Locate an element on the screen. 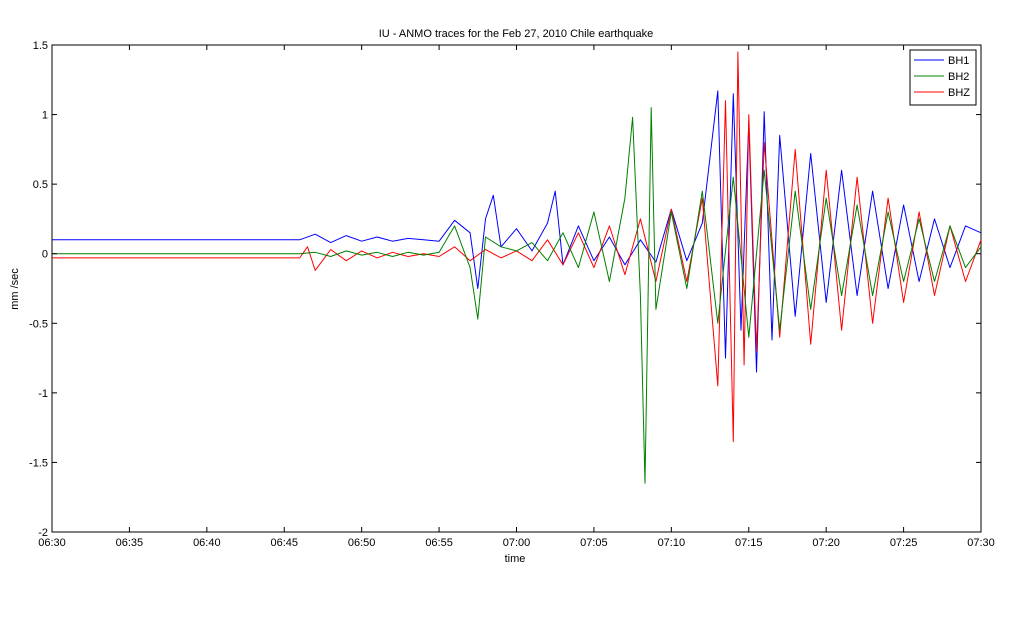  x-tick-label: 07:00 is located at coordinates (517, 543).